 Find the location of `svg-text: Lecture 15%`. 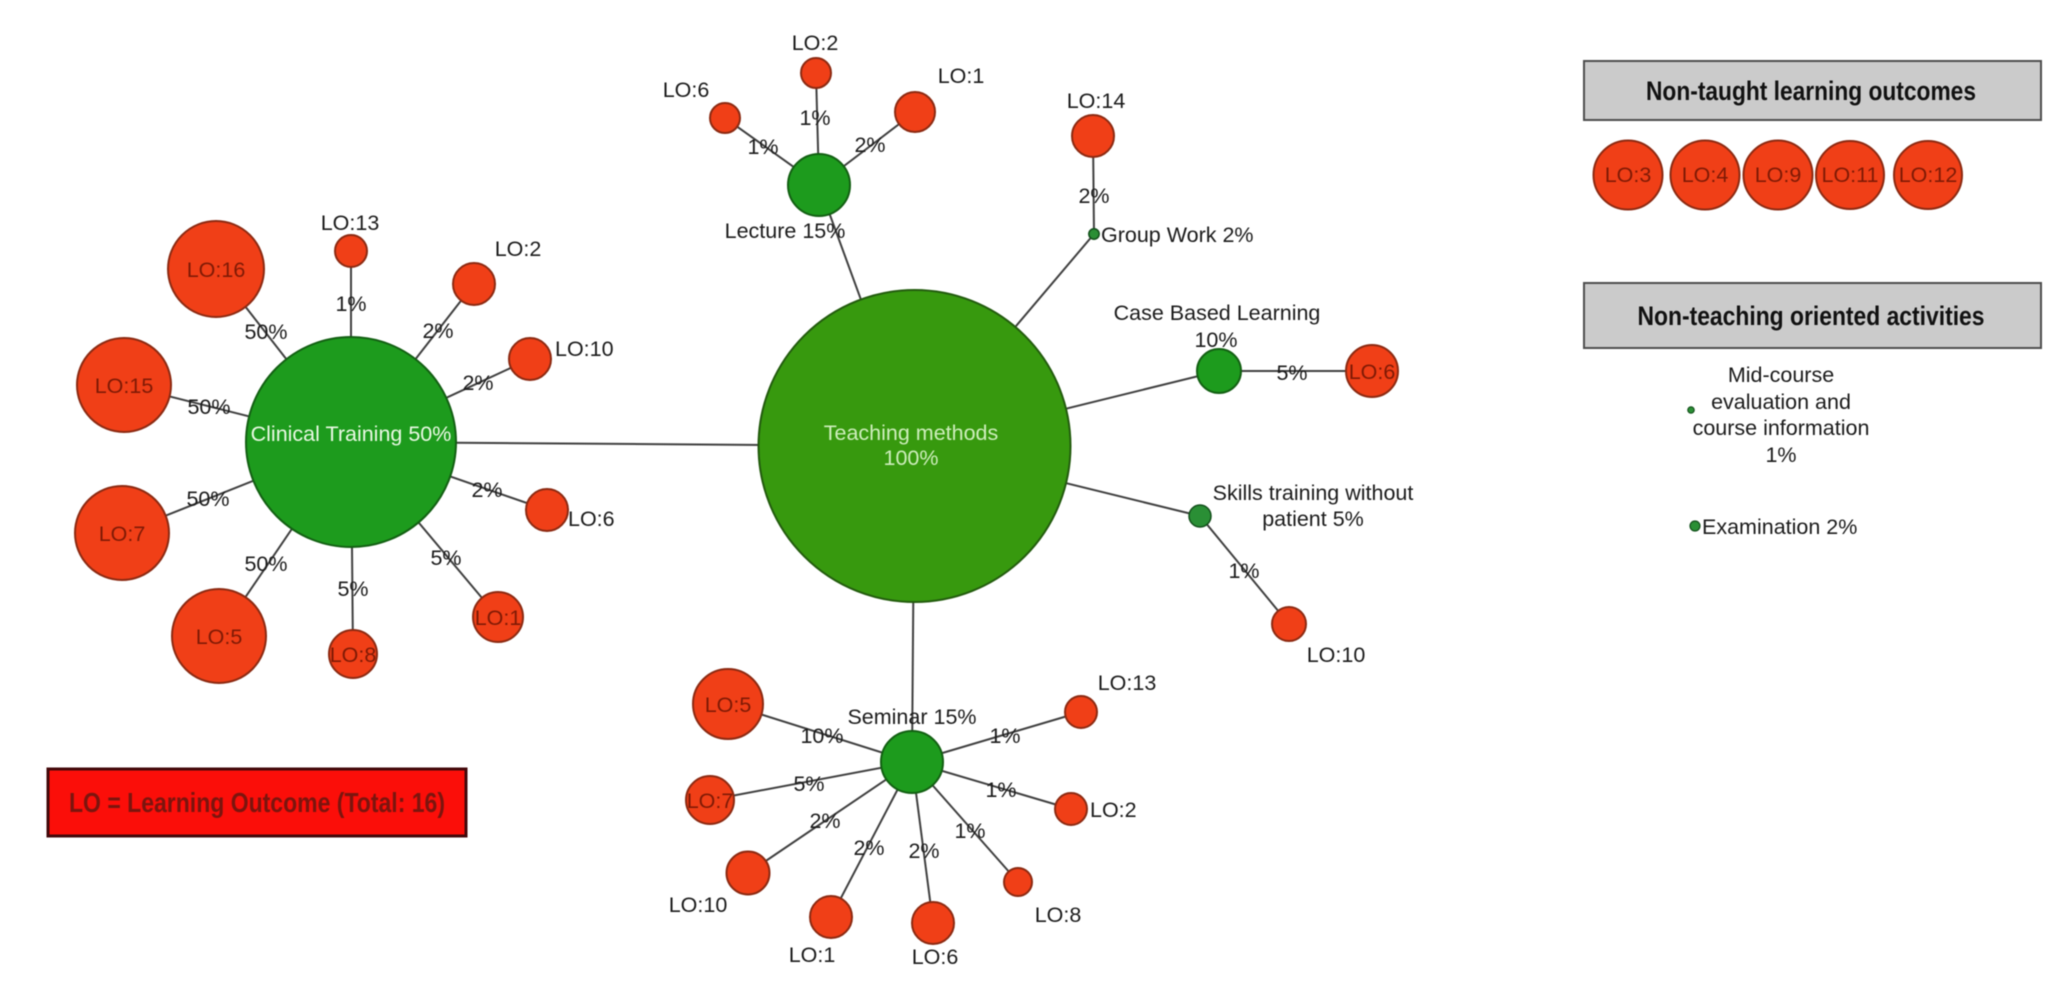

svg-text: Lecture 15% is located at coordinates (785, 231).